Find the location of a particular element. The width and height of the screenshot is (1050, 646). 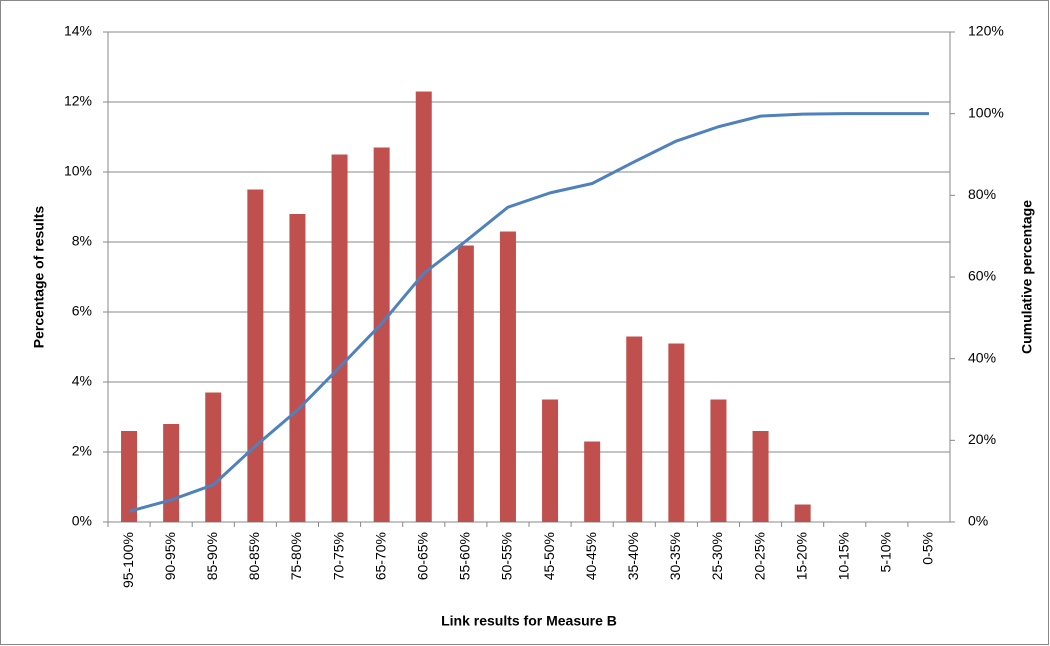

x-tick-label: 65-70% is located at coordinates (380, 556).